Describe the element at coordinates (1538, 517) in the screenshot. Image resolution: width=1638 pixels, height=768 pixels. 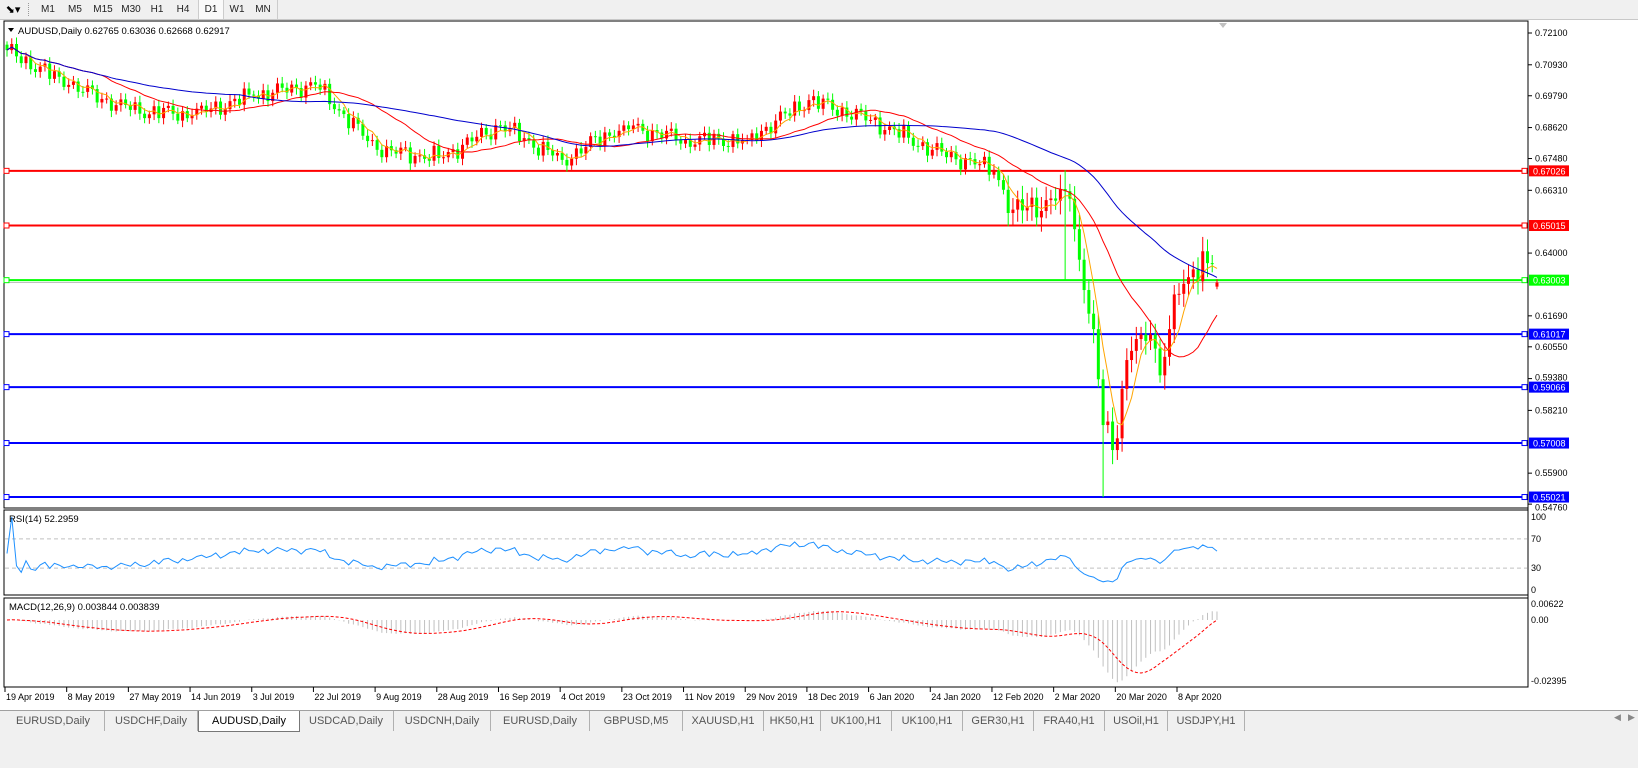
I see `rsi-tick-label: 100` at that location.